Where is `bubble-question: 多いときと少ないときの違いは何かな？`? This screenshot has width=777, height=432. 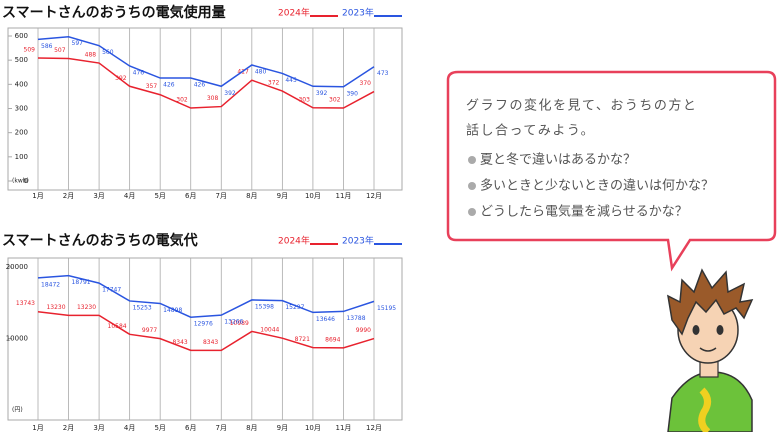
bubble-question: 多いときと少ないときの違いは何かな？ is located at coordinates (597, 186).